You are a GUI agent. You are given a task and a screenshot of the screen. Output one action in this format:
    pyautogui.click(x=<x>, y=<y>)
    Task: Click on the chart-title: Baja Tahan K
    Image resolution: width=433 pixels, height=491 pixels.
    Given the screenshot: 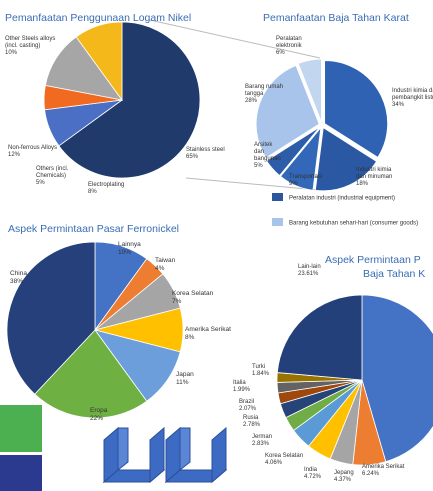 What is the action you would take?
    pyautogui.click(x=394, y=274)
    